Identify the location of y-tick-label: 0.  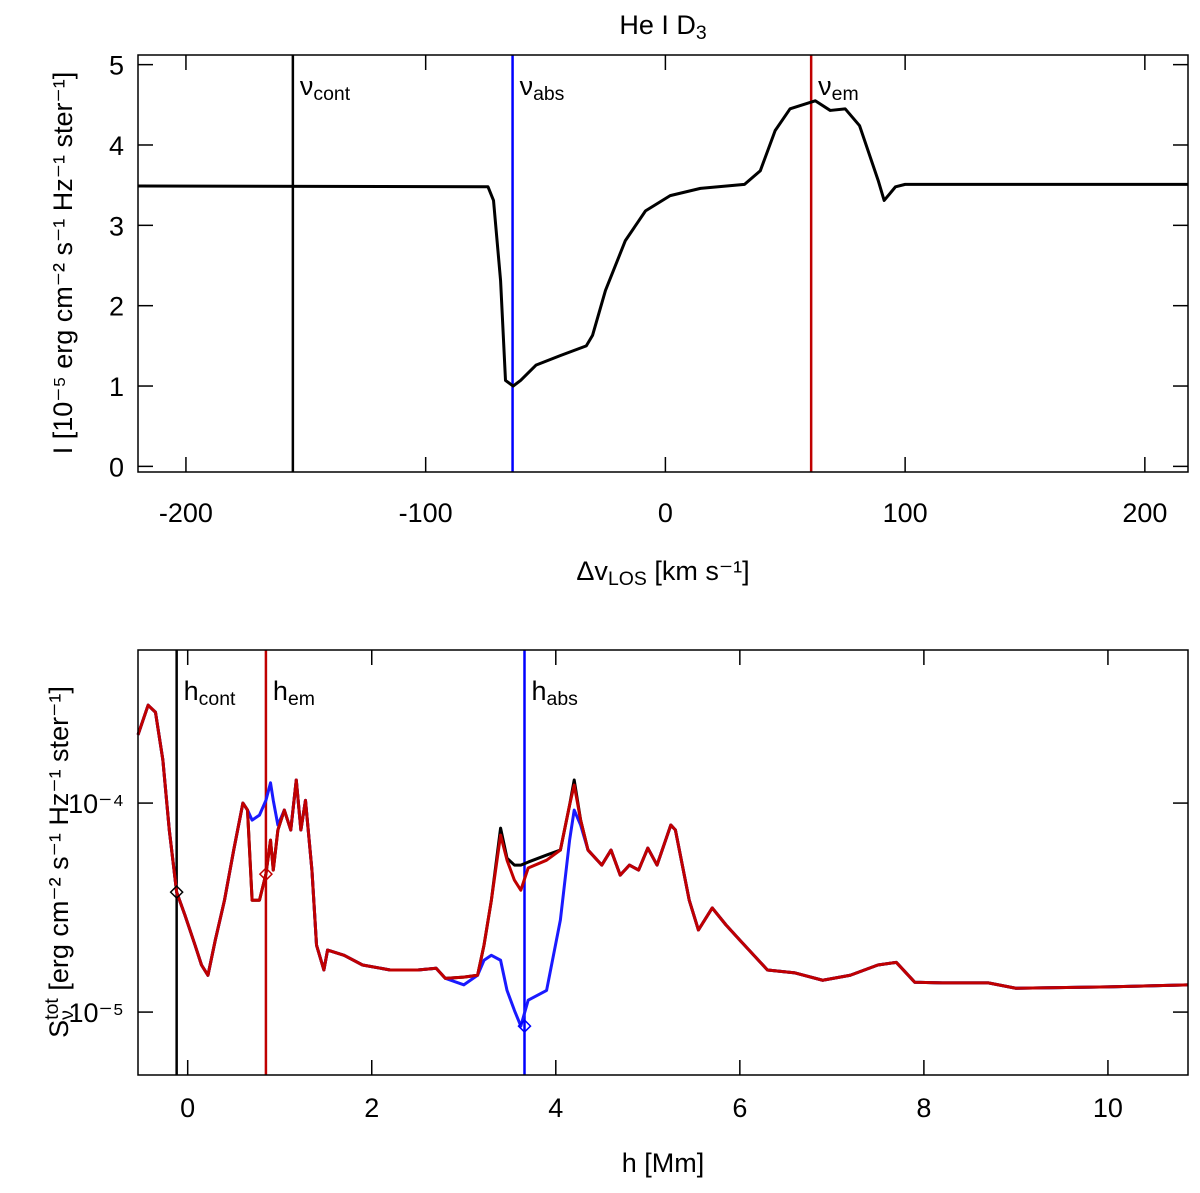
(116, 467).